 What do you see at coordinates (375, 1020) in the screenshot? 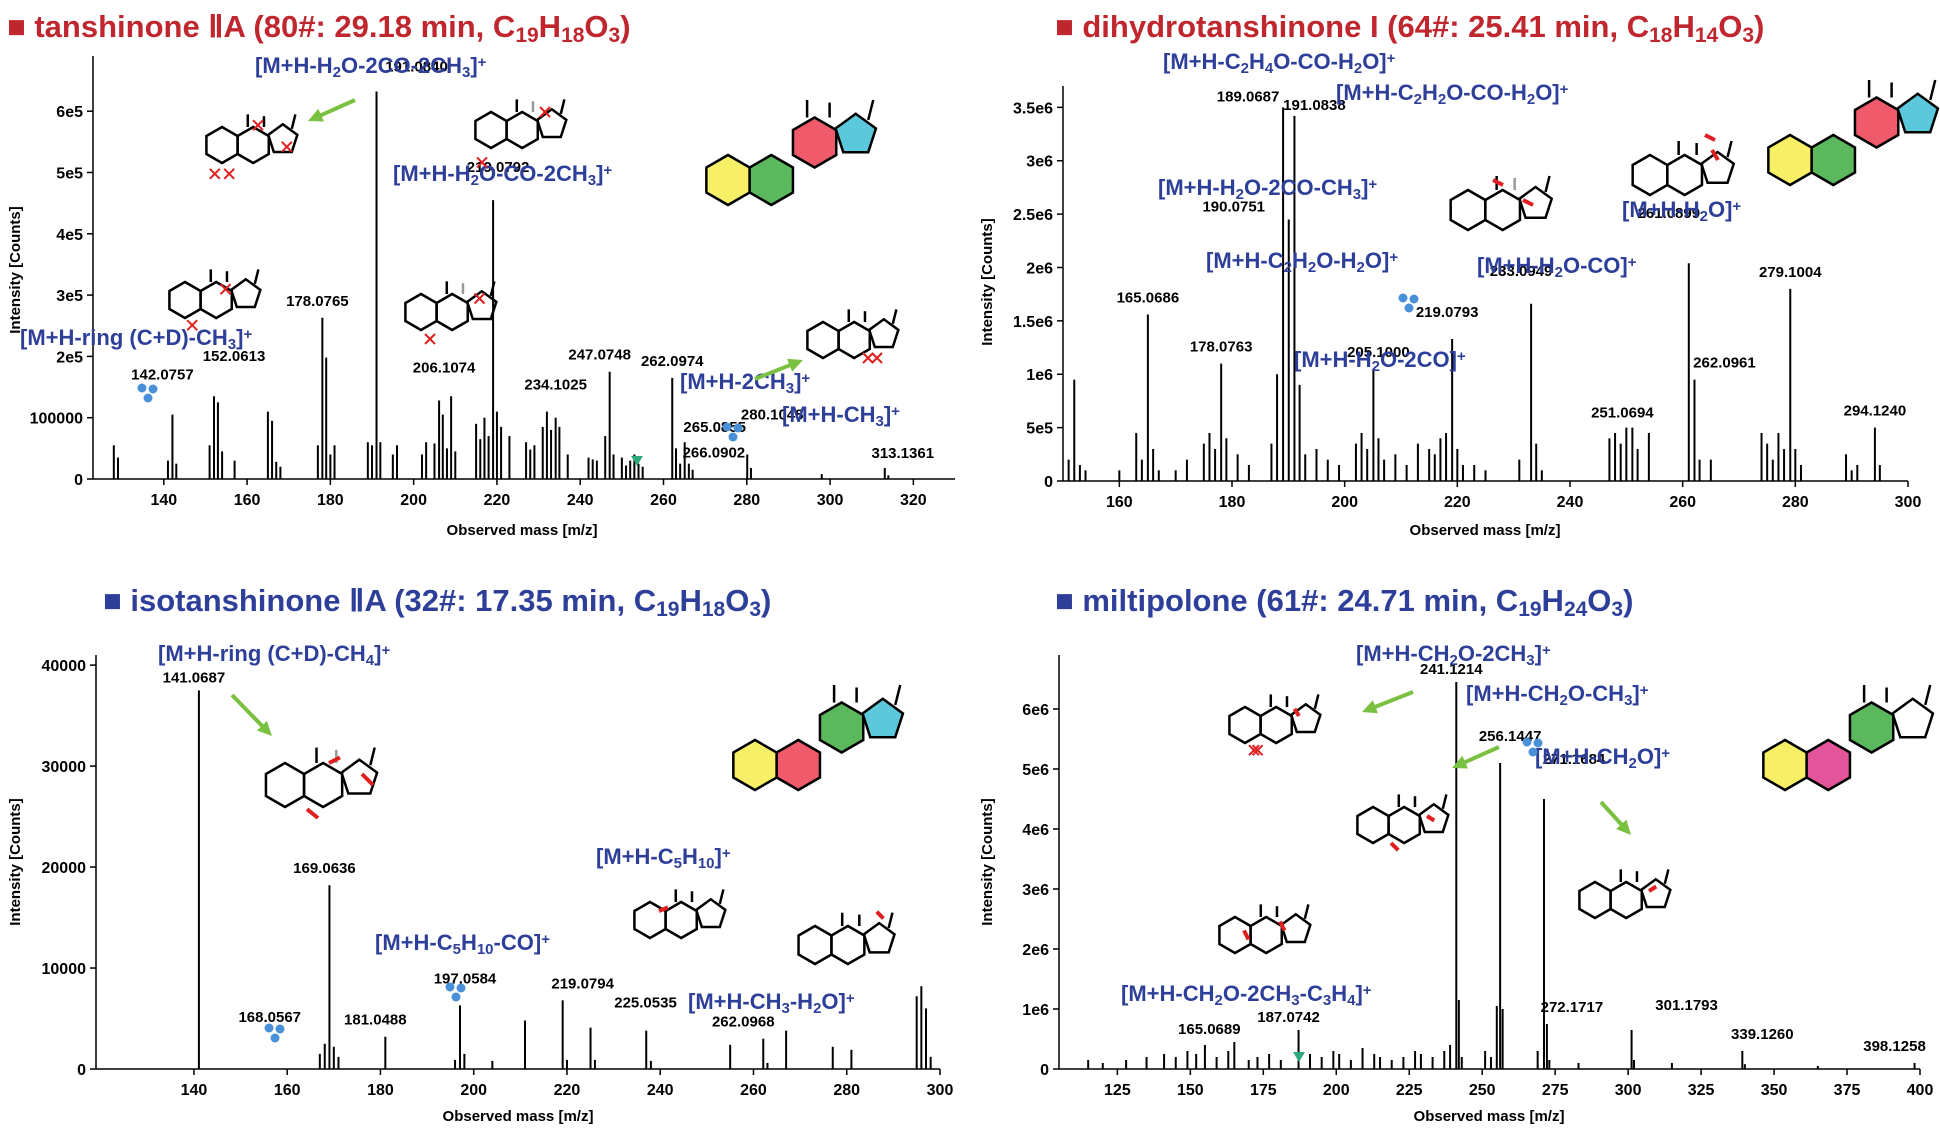
I see `peak-mz-label: 181.0488` at bounding box center [375, 1020].